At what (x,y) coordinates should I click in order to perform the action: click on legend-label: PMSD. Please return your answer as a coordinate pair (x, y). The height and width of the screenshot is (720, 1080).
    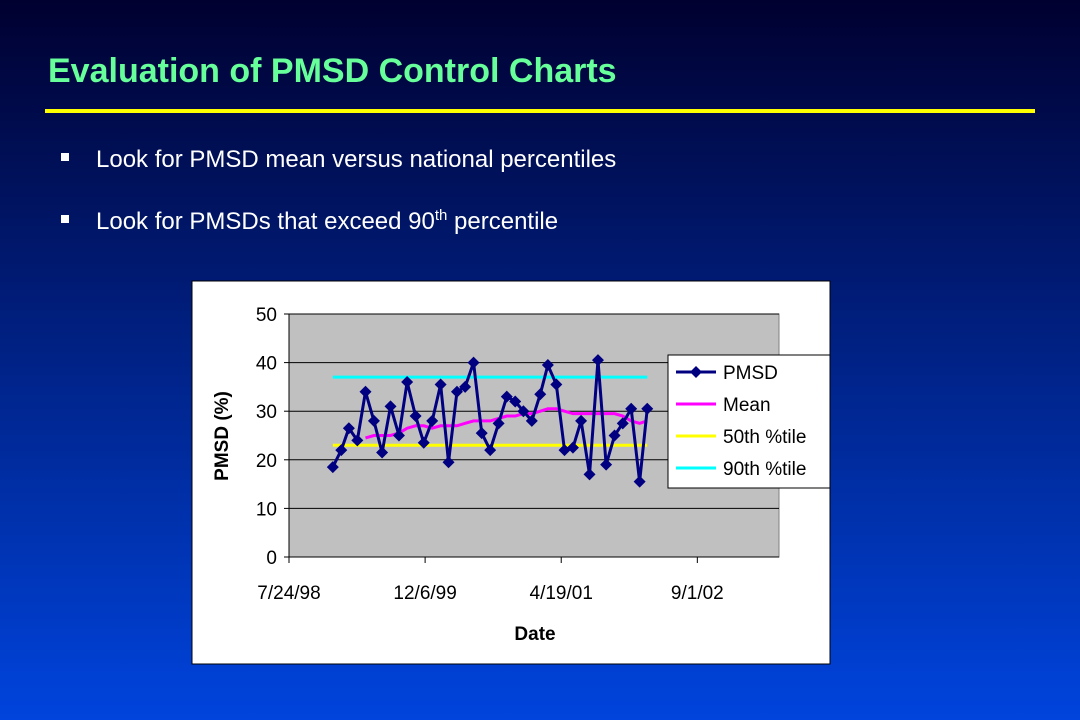
    Looking at the image, I should click on (750, 373).